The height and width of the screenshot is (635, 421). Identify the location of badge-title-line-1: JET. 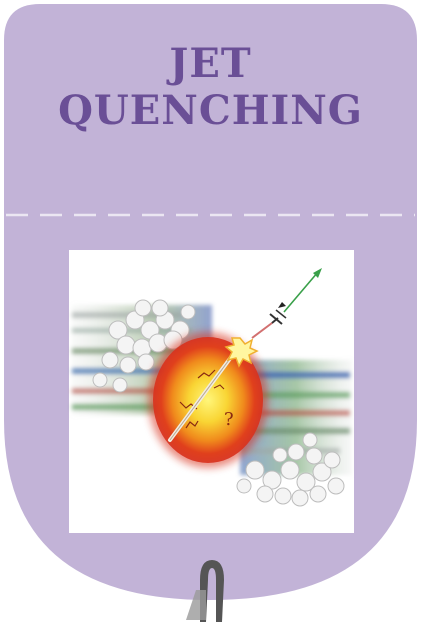
(210, 63).